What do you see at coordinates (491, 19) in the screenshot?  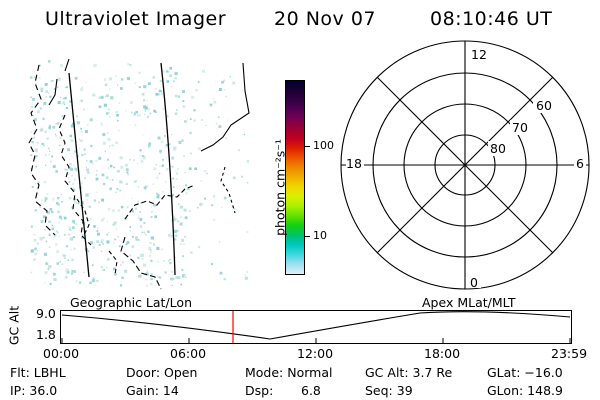 I see `image-time: 08:10:46 UT` at bounding box center [491, 19].